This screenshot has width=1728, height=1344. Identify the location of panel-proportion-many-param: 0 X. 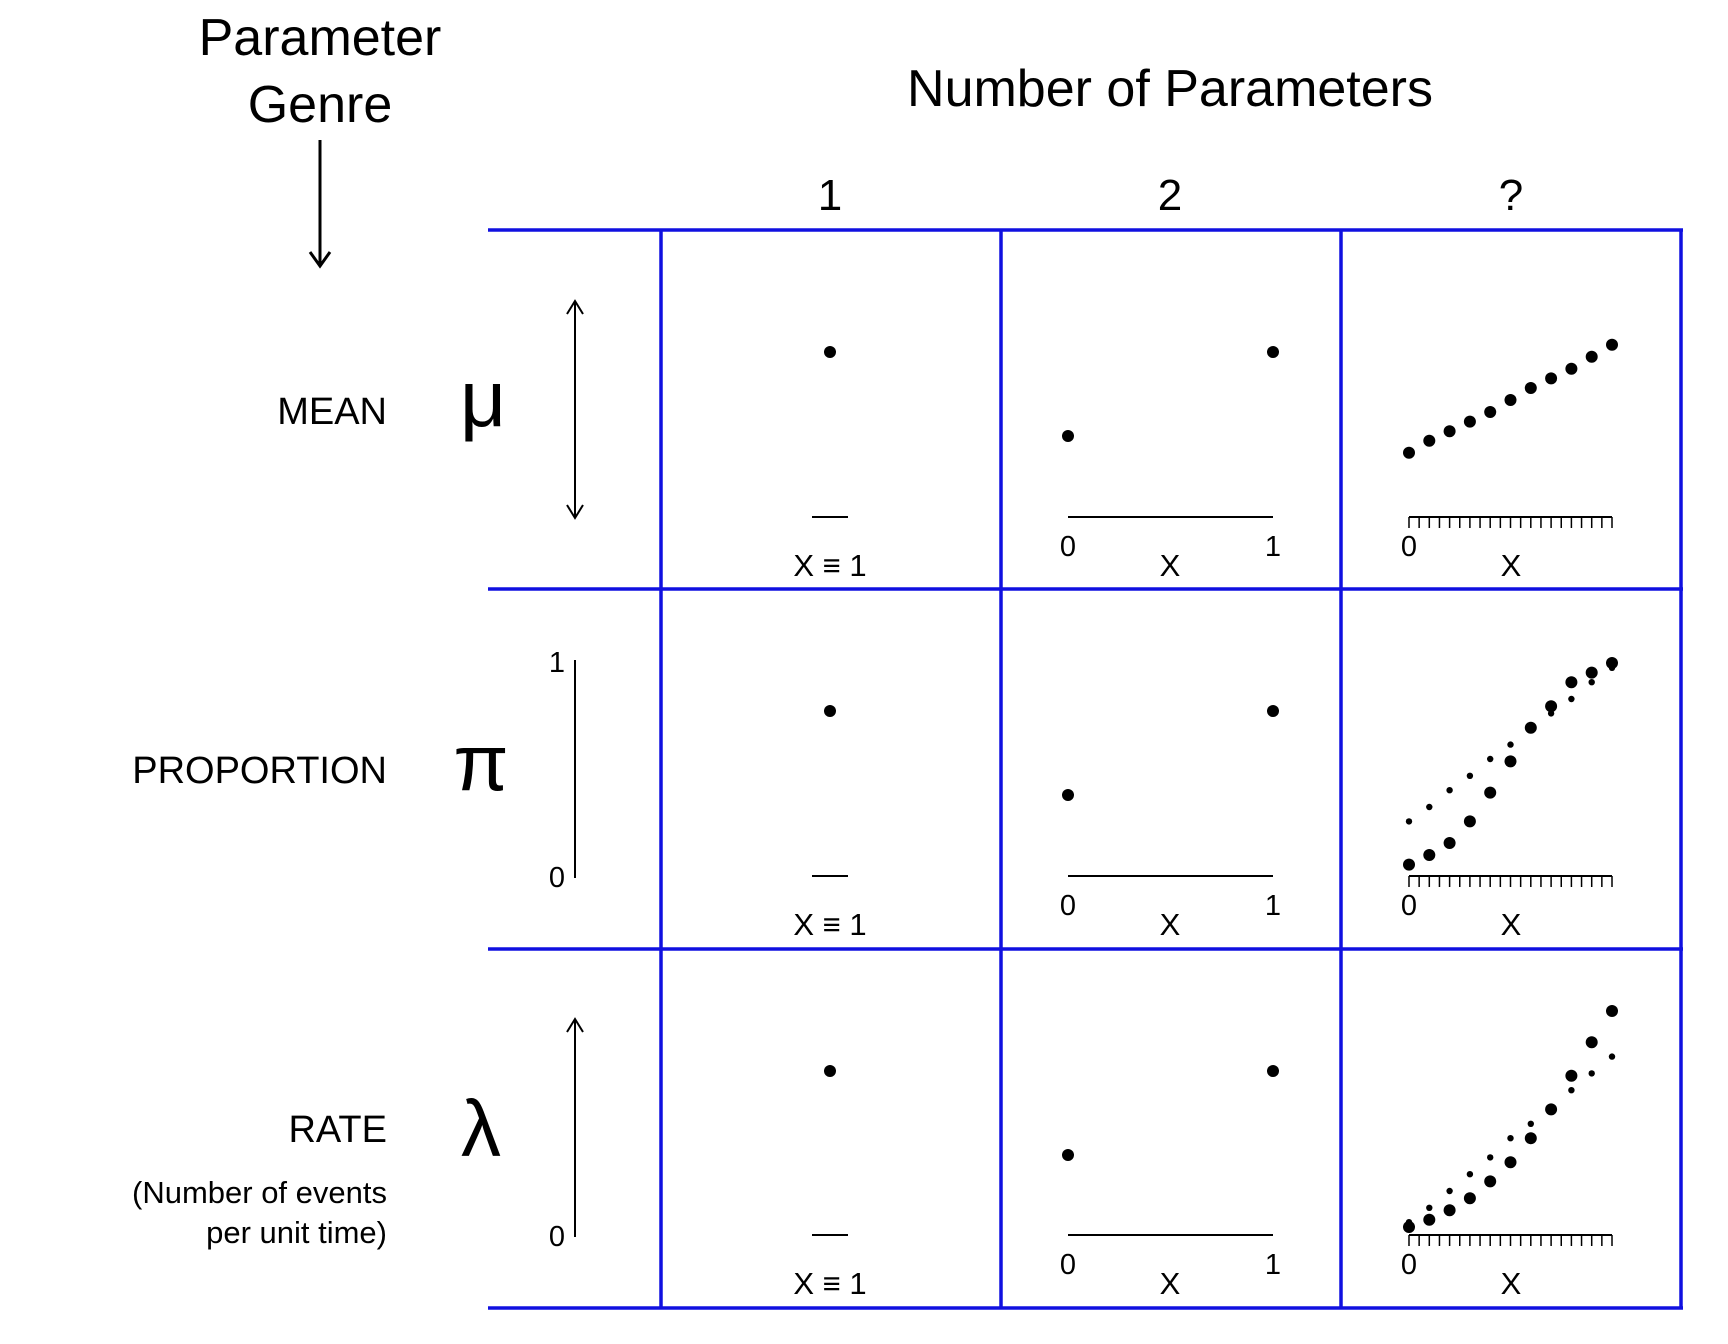
(1509, 799).